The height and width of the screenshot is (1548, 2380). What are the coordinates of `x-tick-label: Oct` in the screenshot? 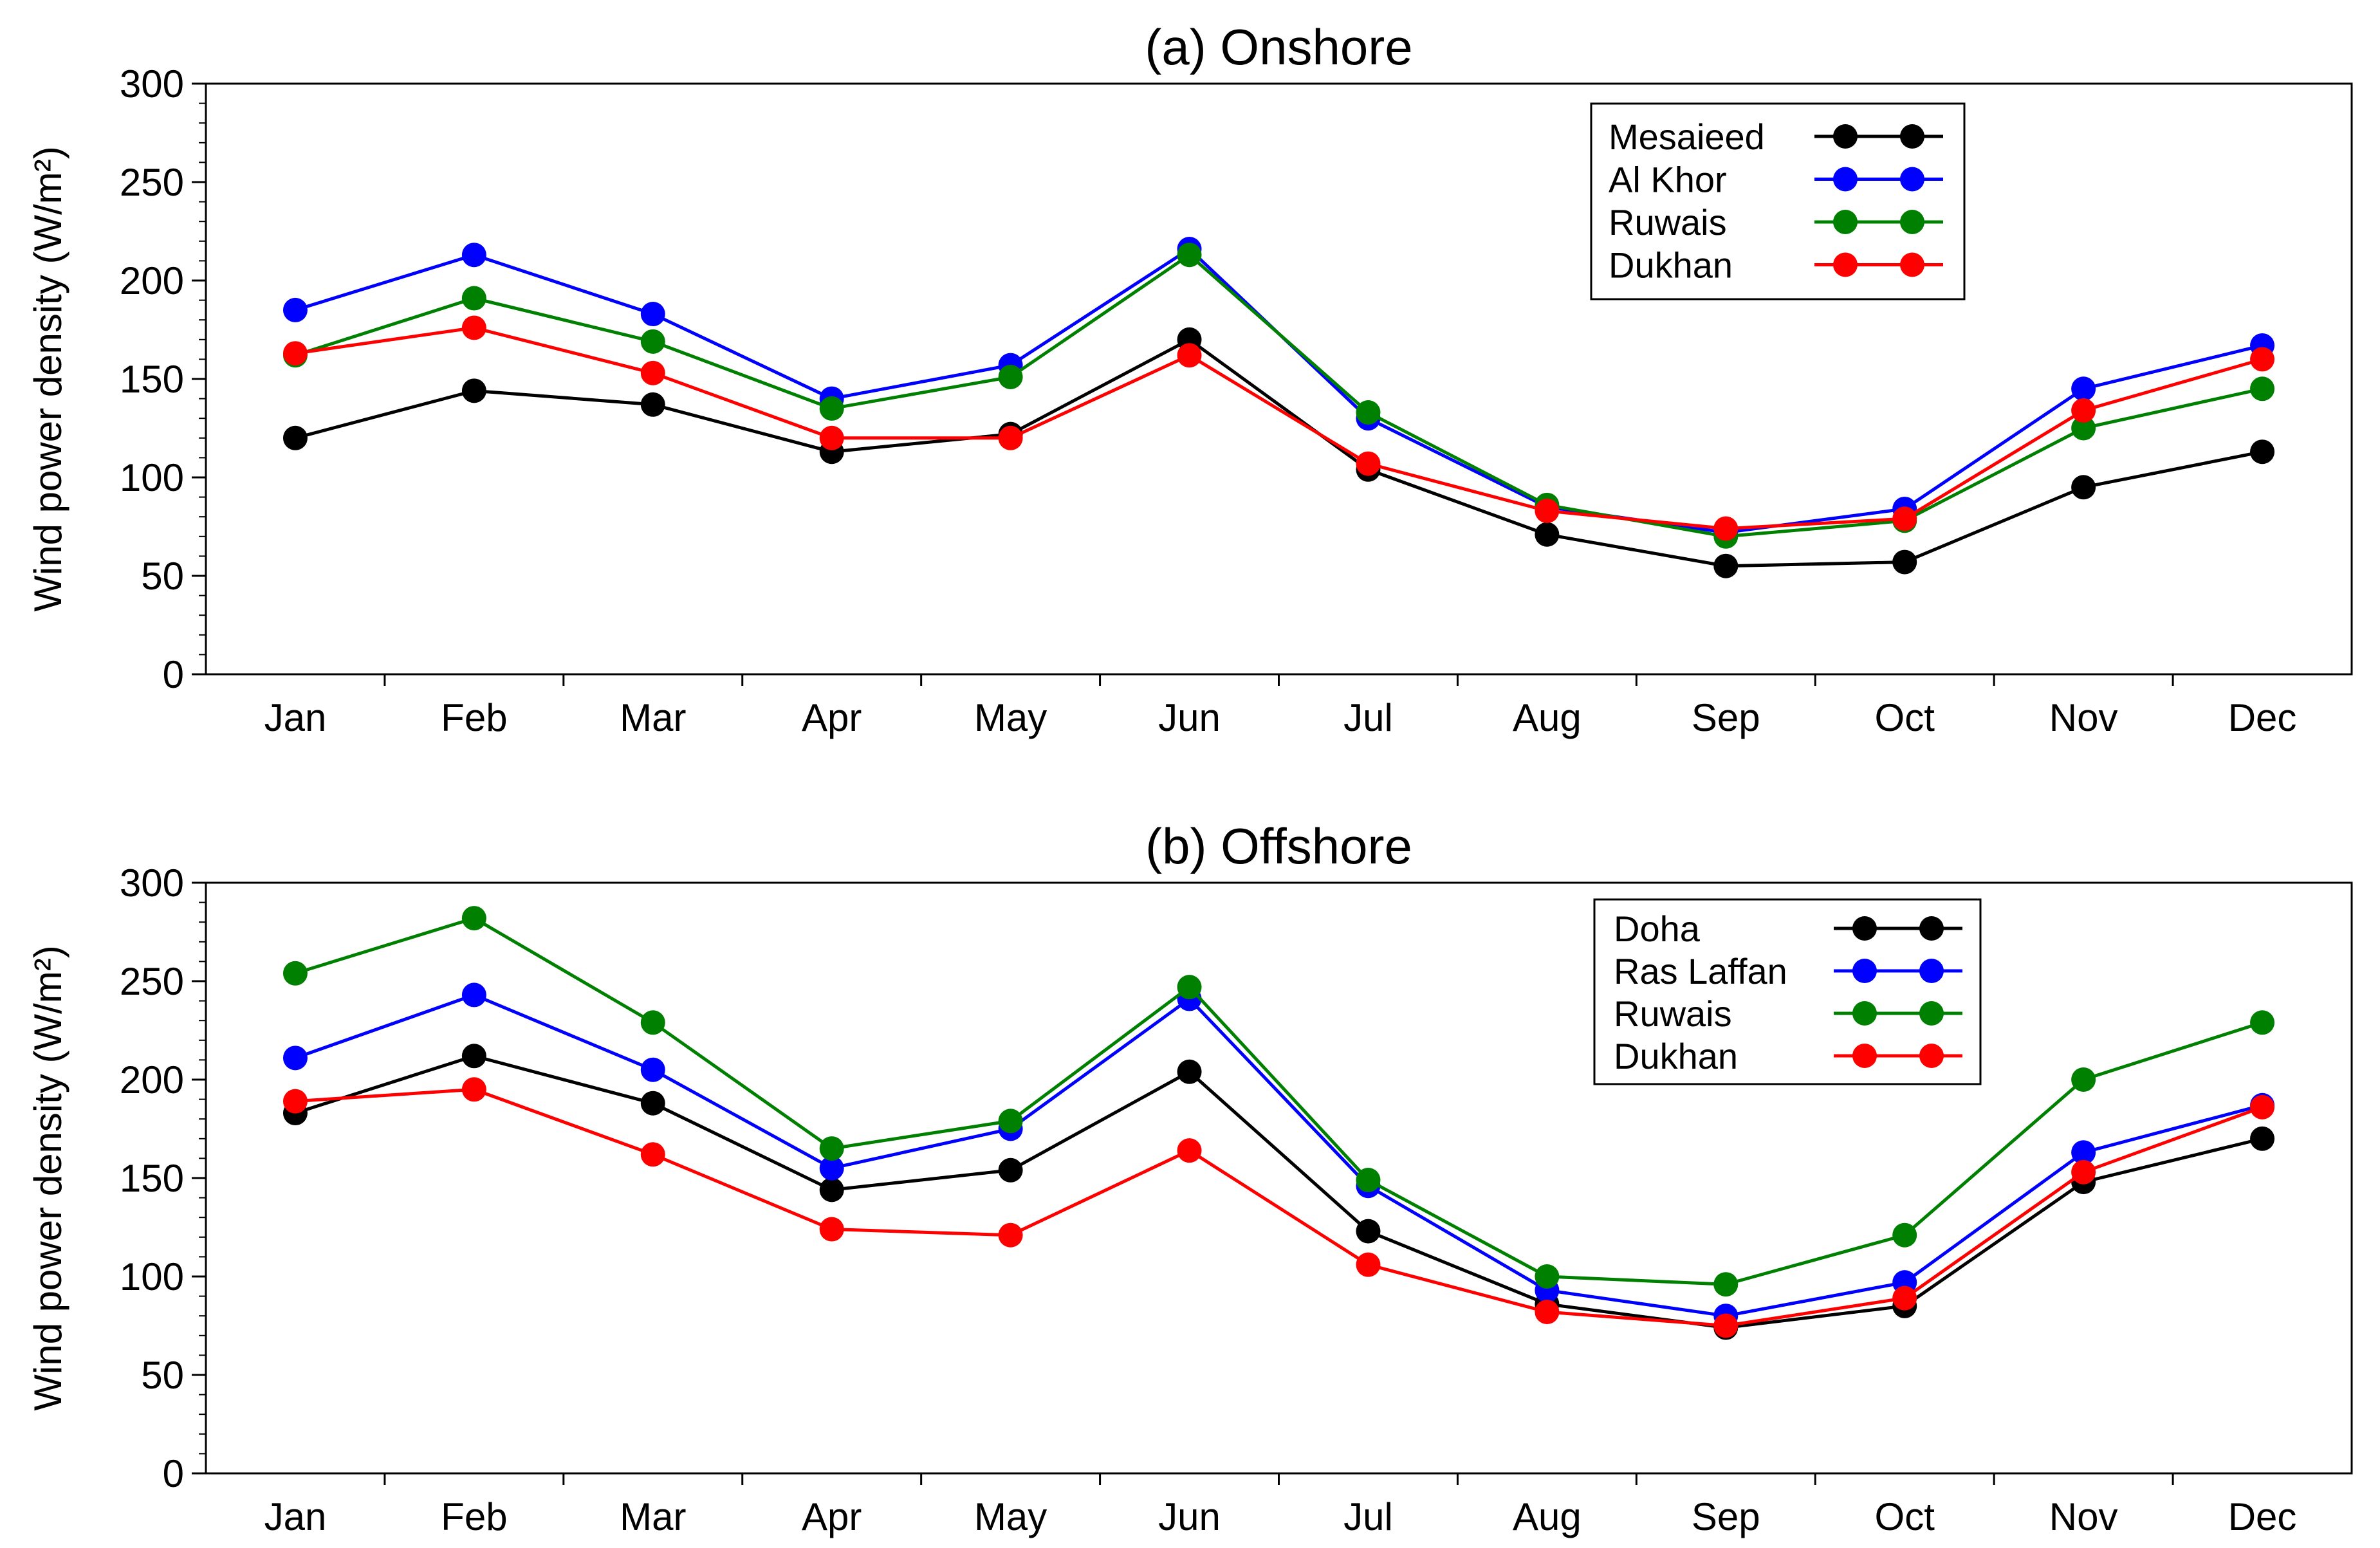 It's located at (1905, 718).